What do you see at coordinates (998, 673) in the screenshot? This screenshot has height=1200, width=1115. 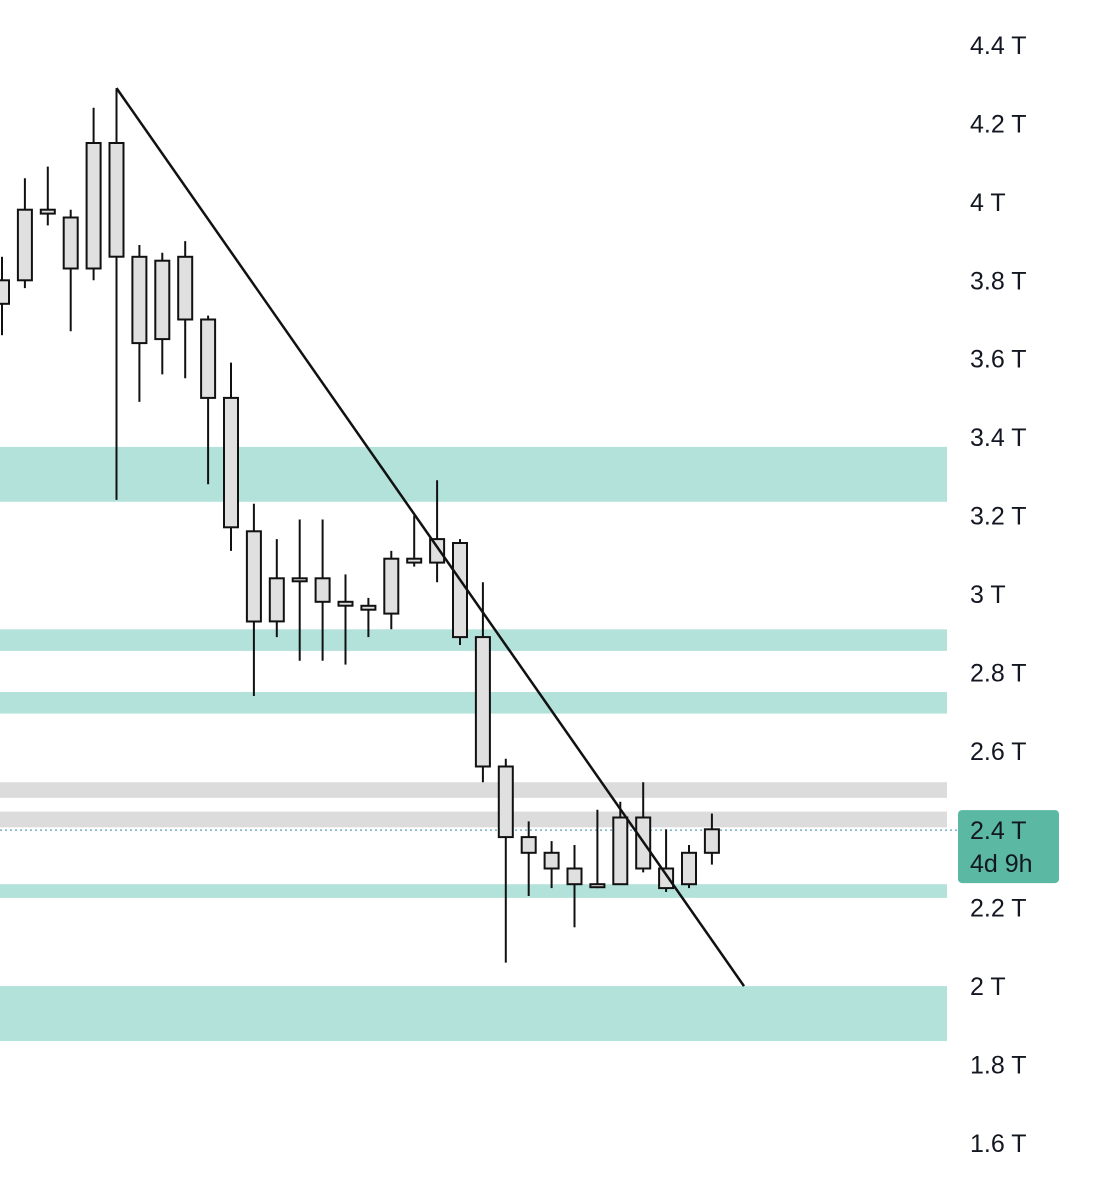 I see `y-axis-tick-label: 2.8 T` at bounding box center [998, 673].